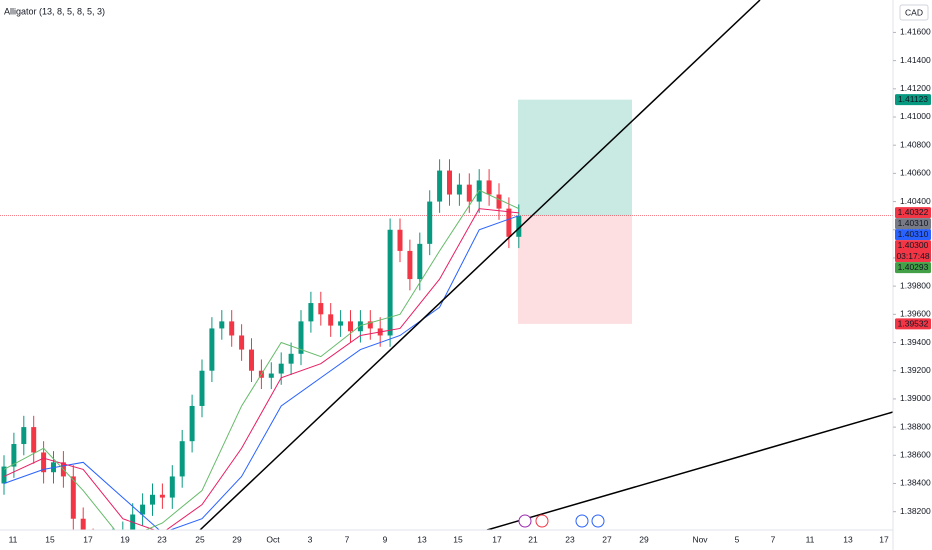 This screenshot has height=550, width=932. What do you see at coordinates (200, 539) in the screenshot?
I see `x-tick-label: 25` at bounding box center [200, 539].